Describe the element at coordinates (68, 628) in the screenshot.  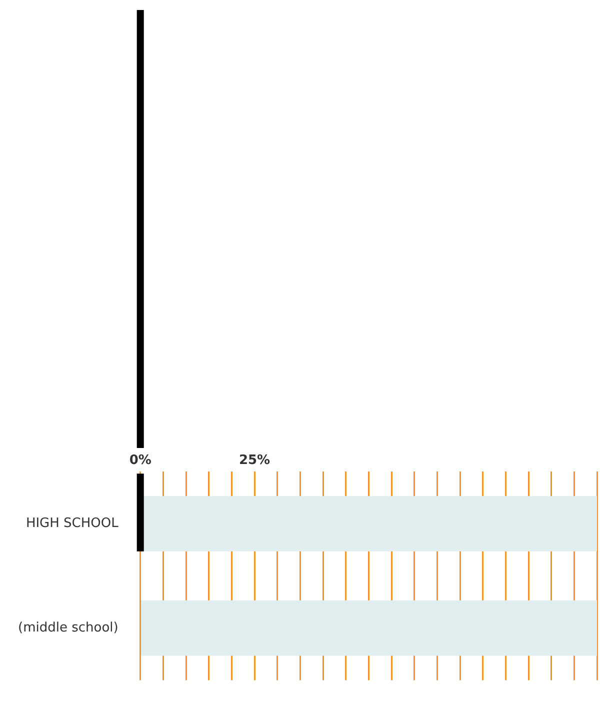
I see `y-tick-label: (middle school)` at that location.